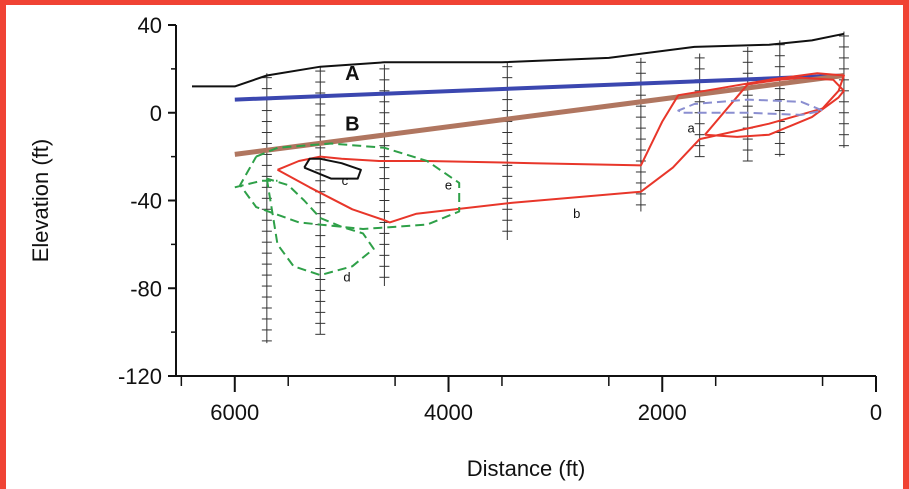 The width and height of the screenshot is (909, 489). What do you see at coordinates (320, 227) in the screenshot?
I see `series-contour-d` at bounding box center [320, 227].